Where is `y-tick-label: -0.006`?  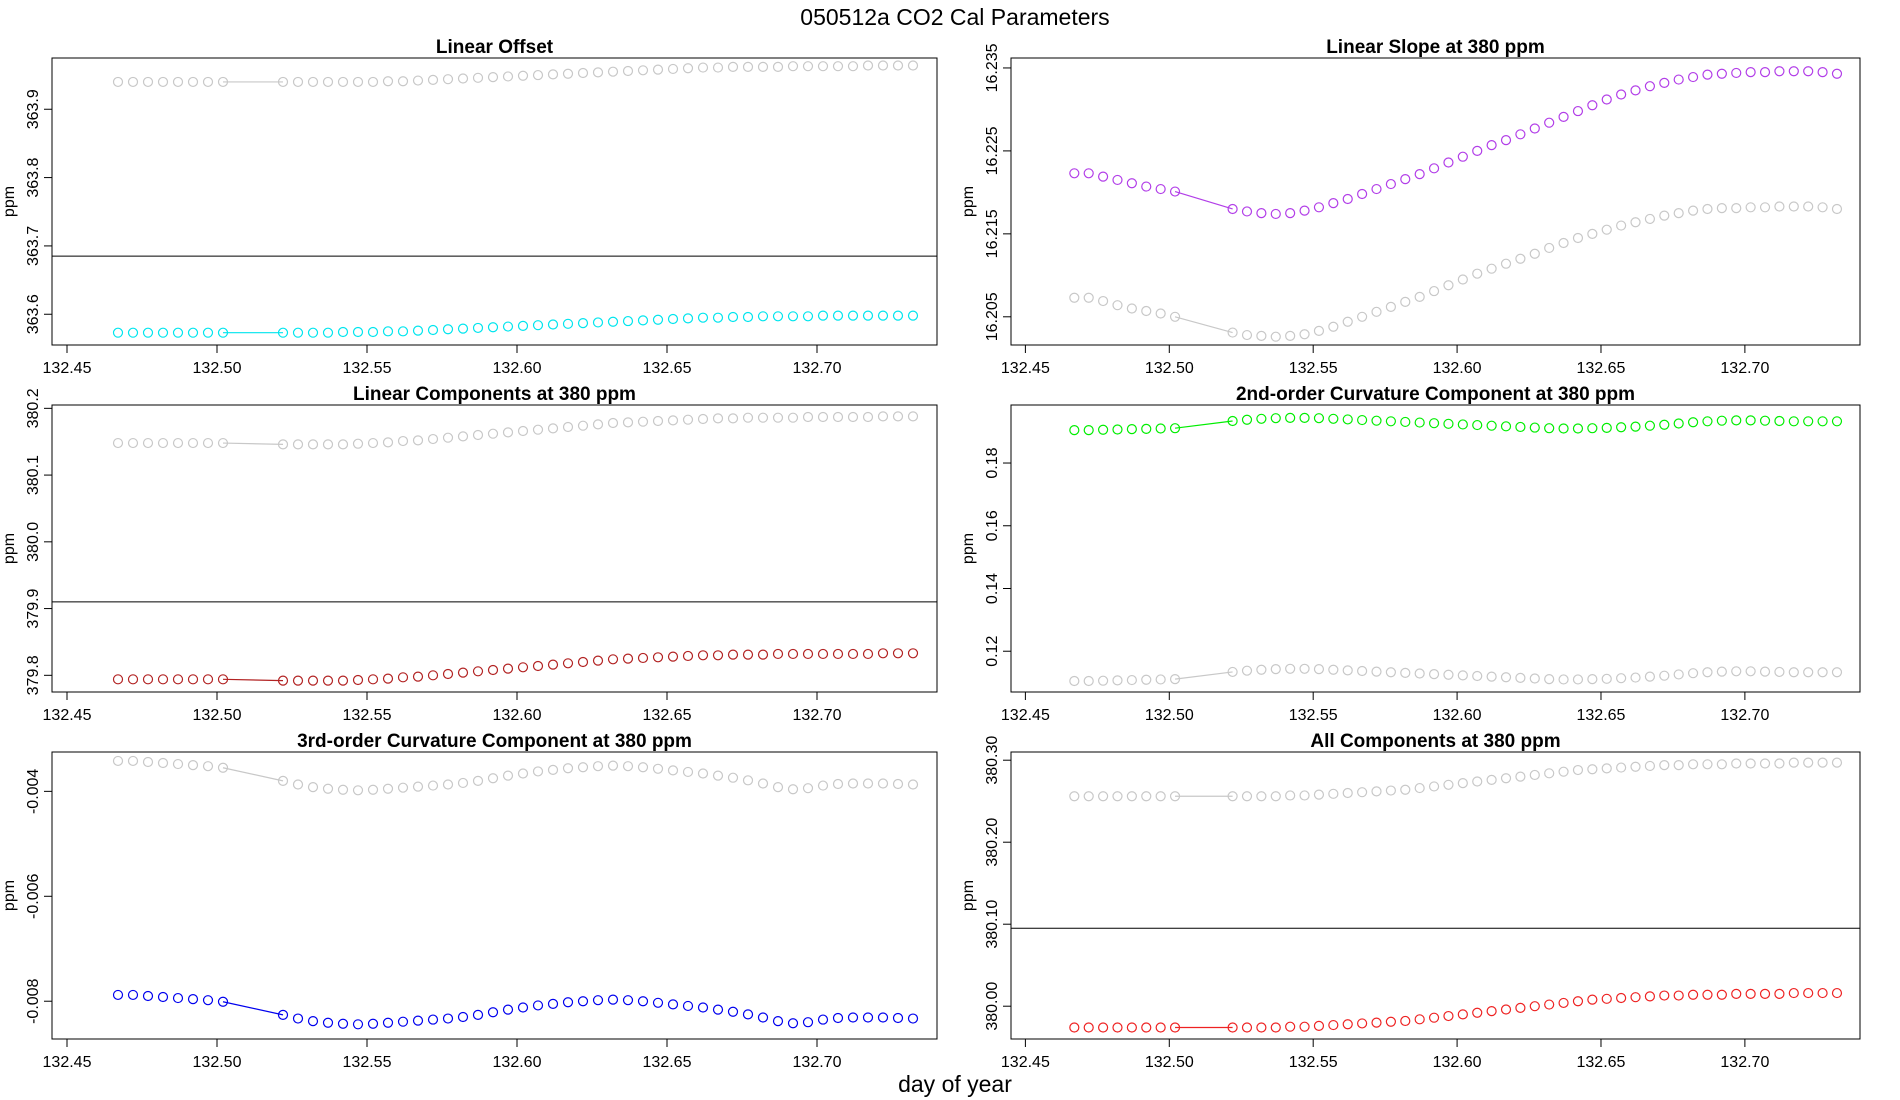 y-tick-label: -0.006 is located at coordinates (33, 896).